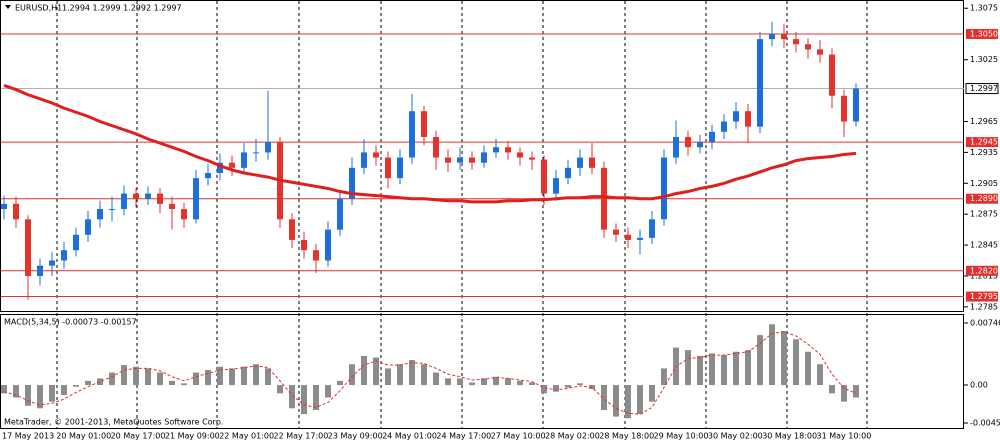  I want to click on y-tick-label: 1.2845, so click(984, 245).